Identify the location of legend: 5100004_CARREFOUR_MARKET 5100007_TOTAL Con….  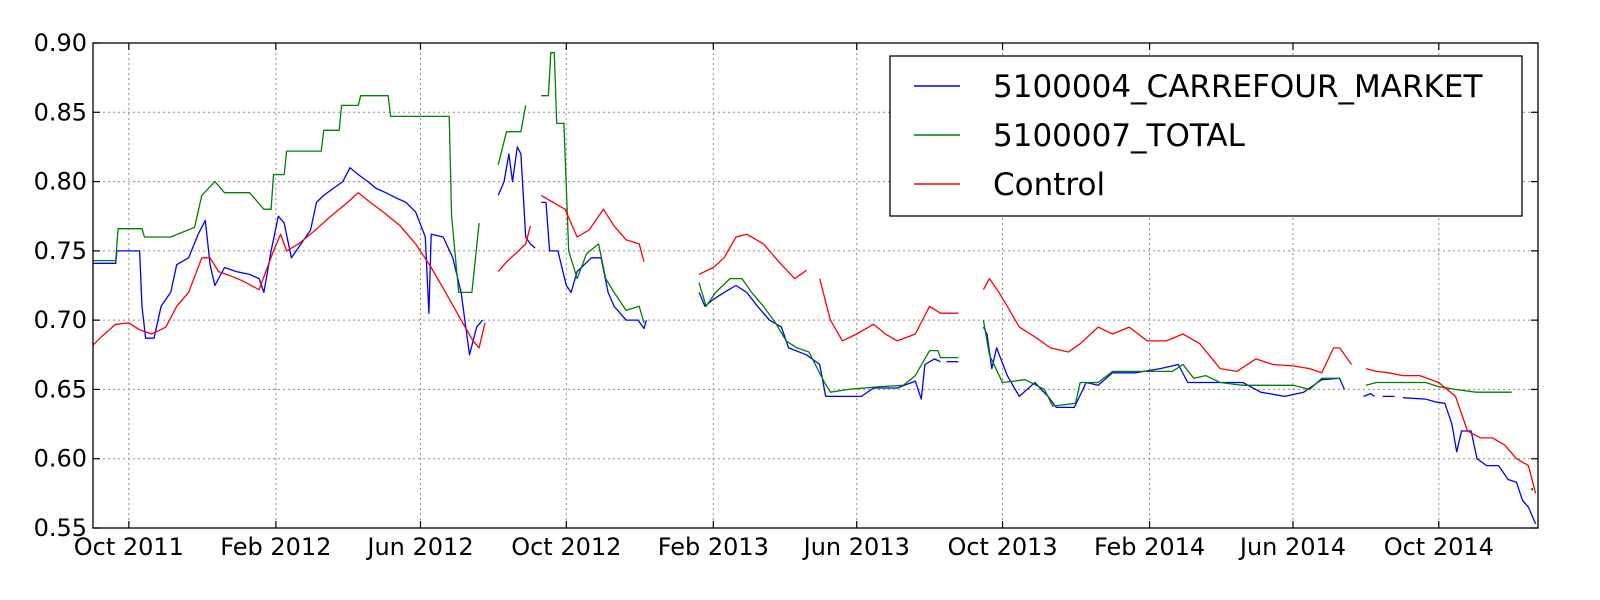
(1206, 136).